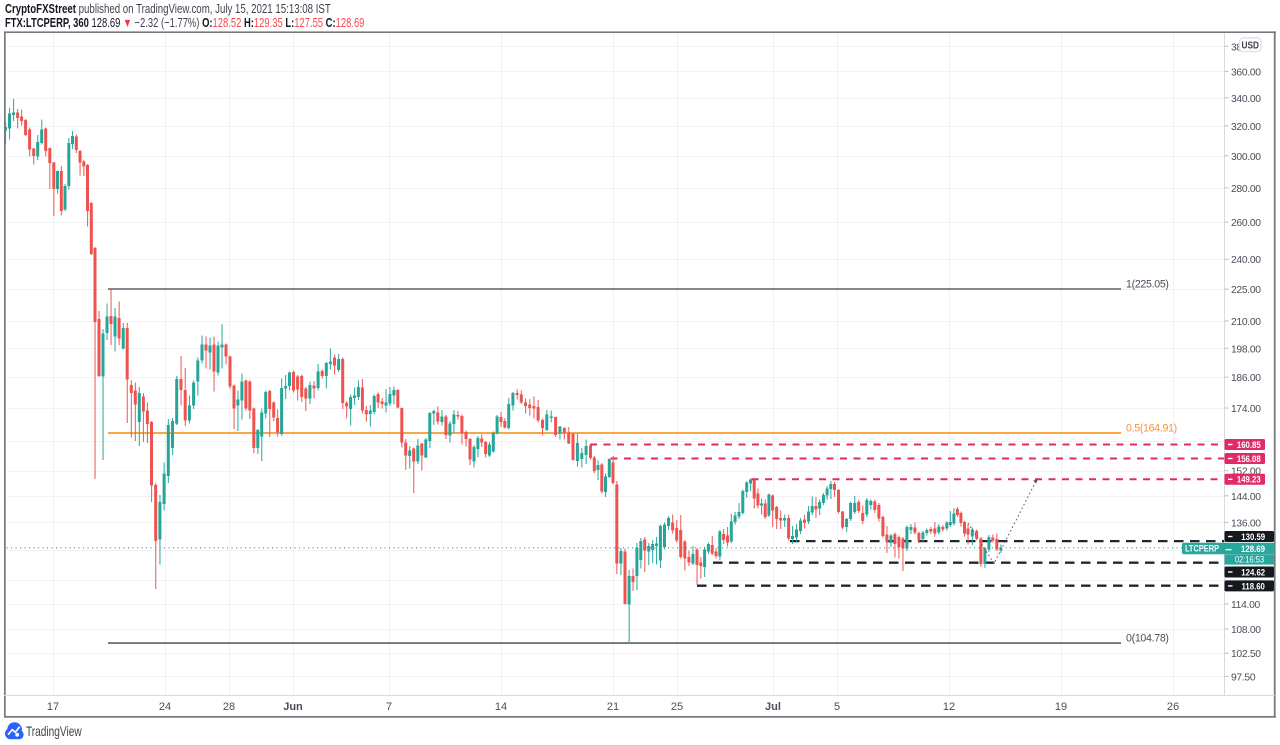 This screenshot has height=745, width=1280. Describe the element at coordinates (229, 707) in the screenshot. I see `svg-text: 28` at that location.